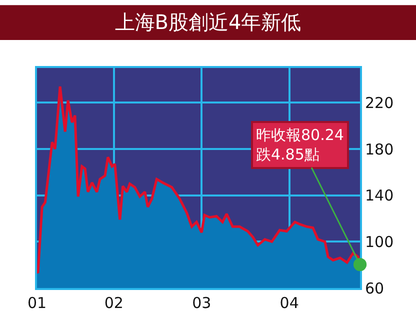 The width and height of the screenshot is (416, 333). What do you see at coordinates (208, 22) in the screenshot?
I see `chart-title: 上海B股創近4年新低` at bounding box center [208, 22].